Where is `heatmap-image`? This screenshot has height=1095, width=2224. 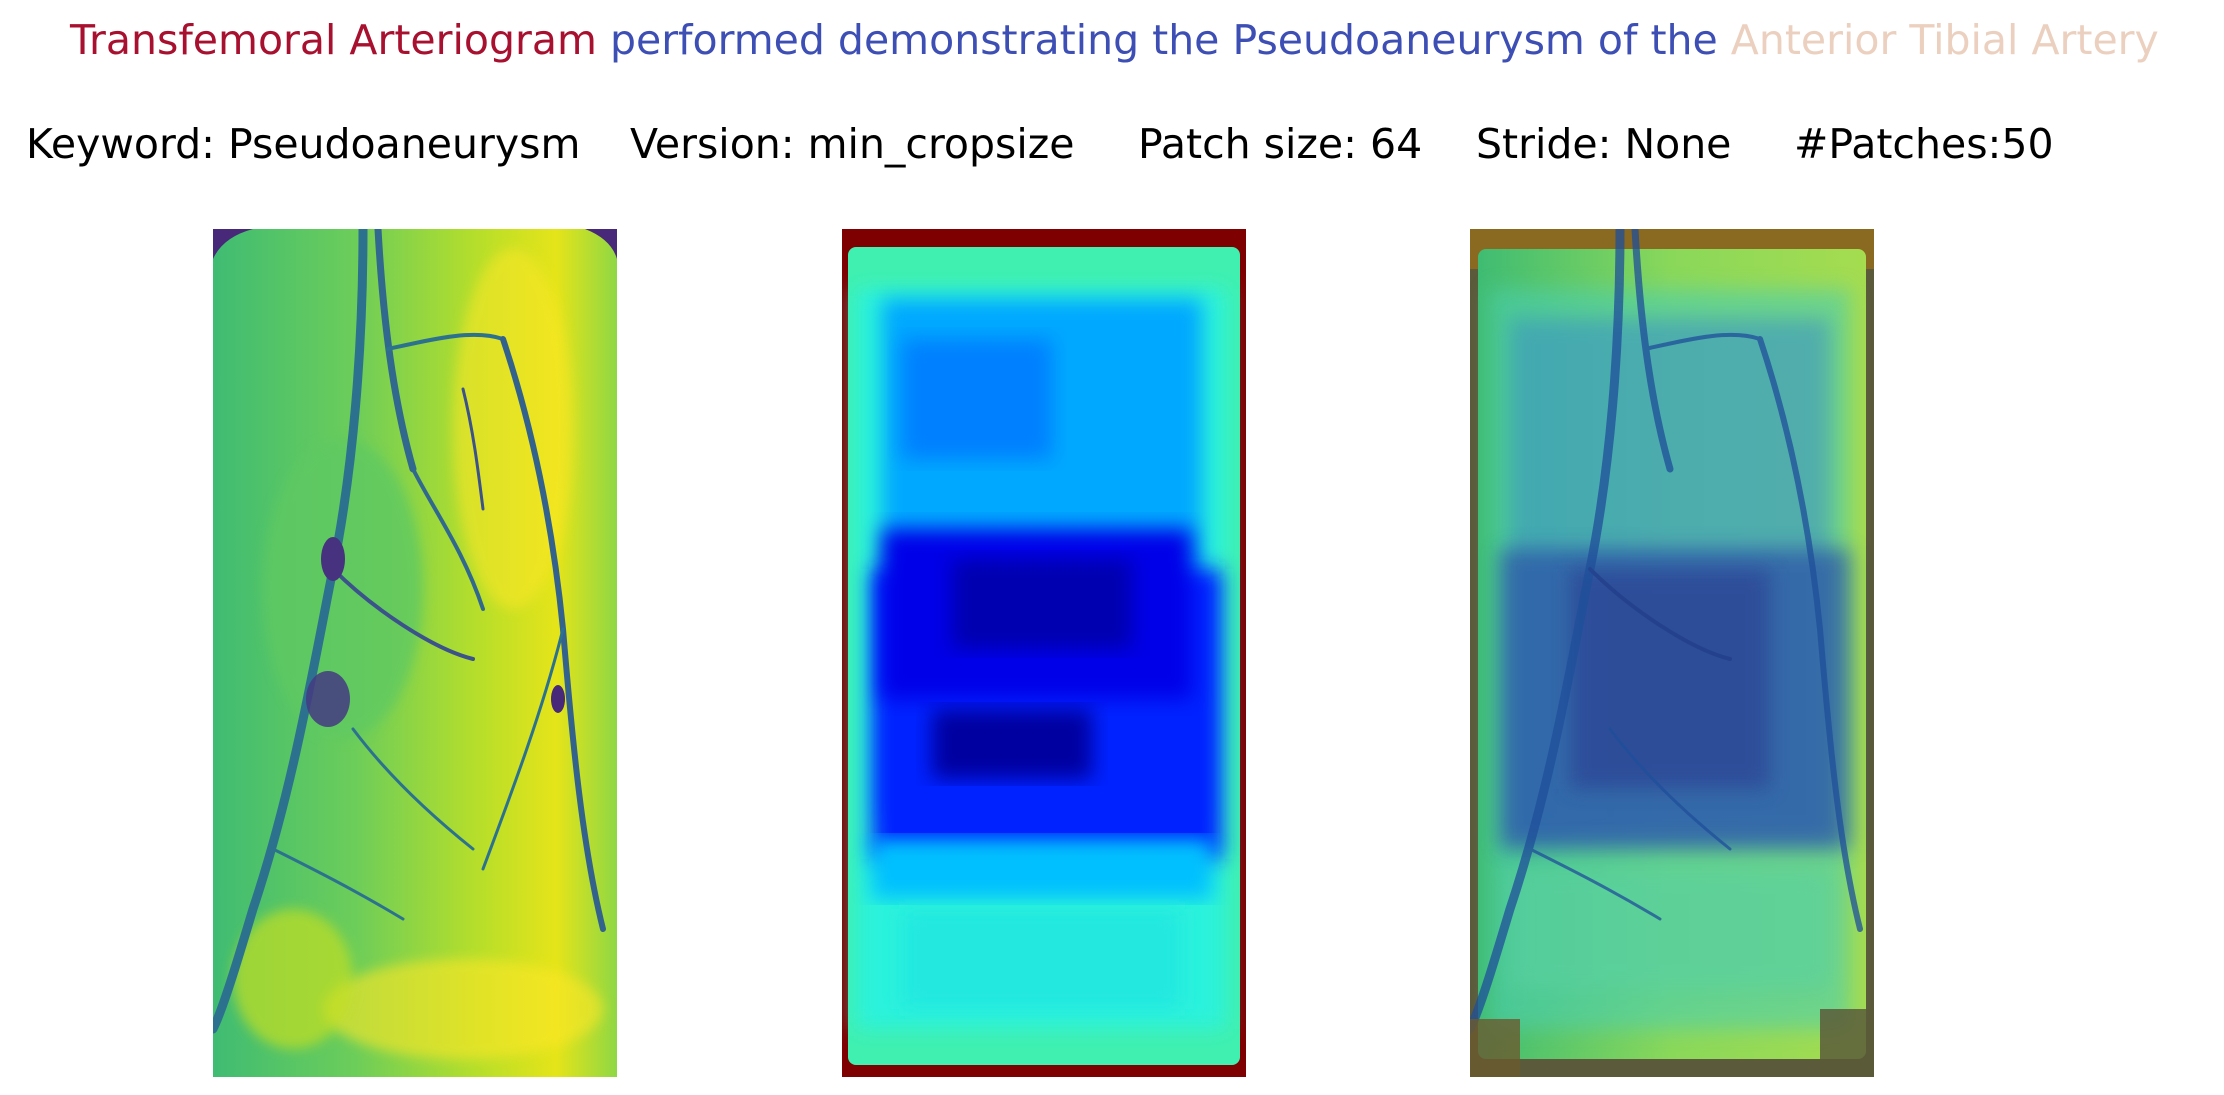
heatmap-image is located at coordinates (1044, 653).